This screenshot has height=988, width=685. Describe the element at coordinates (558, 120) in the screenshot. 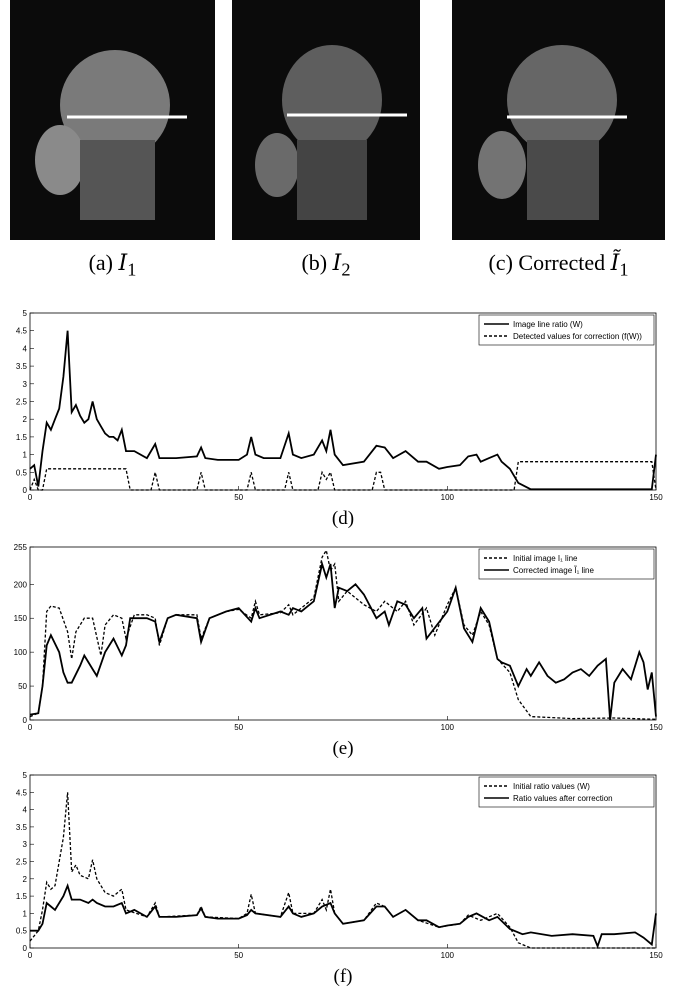

I see `photo-c` at that location.